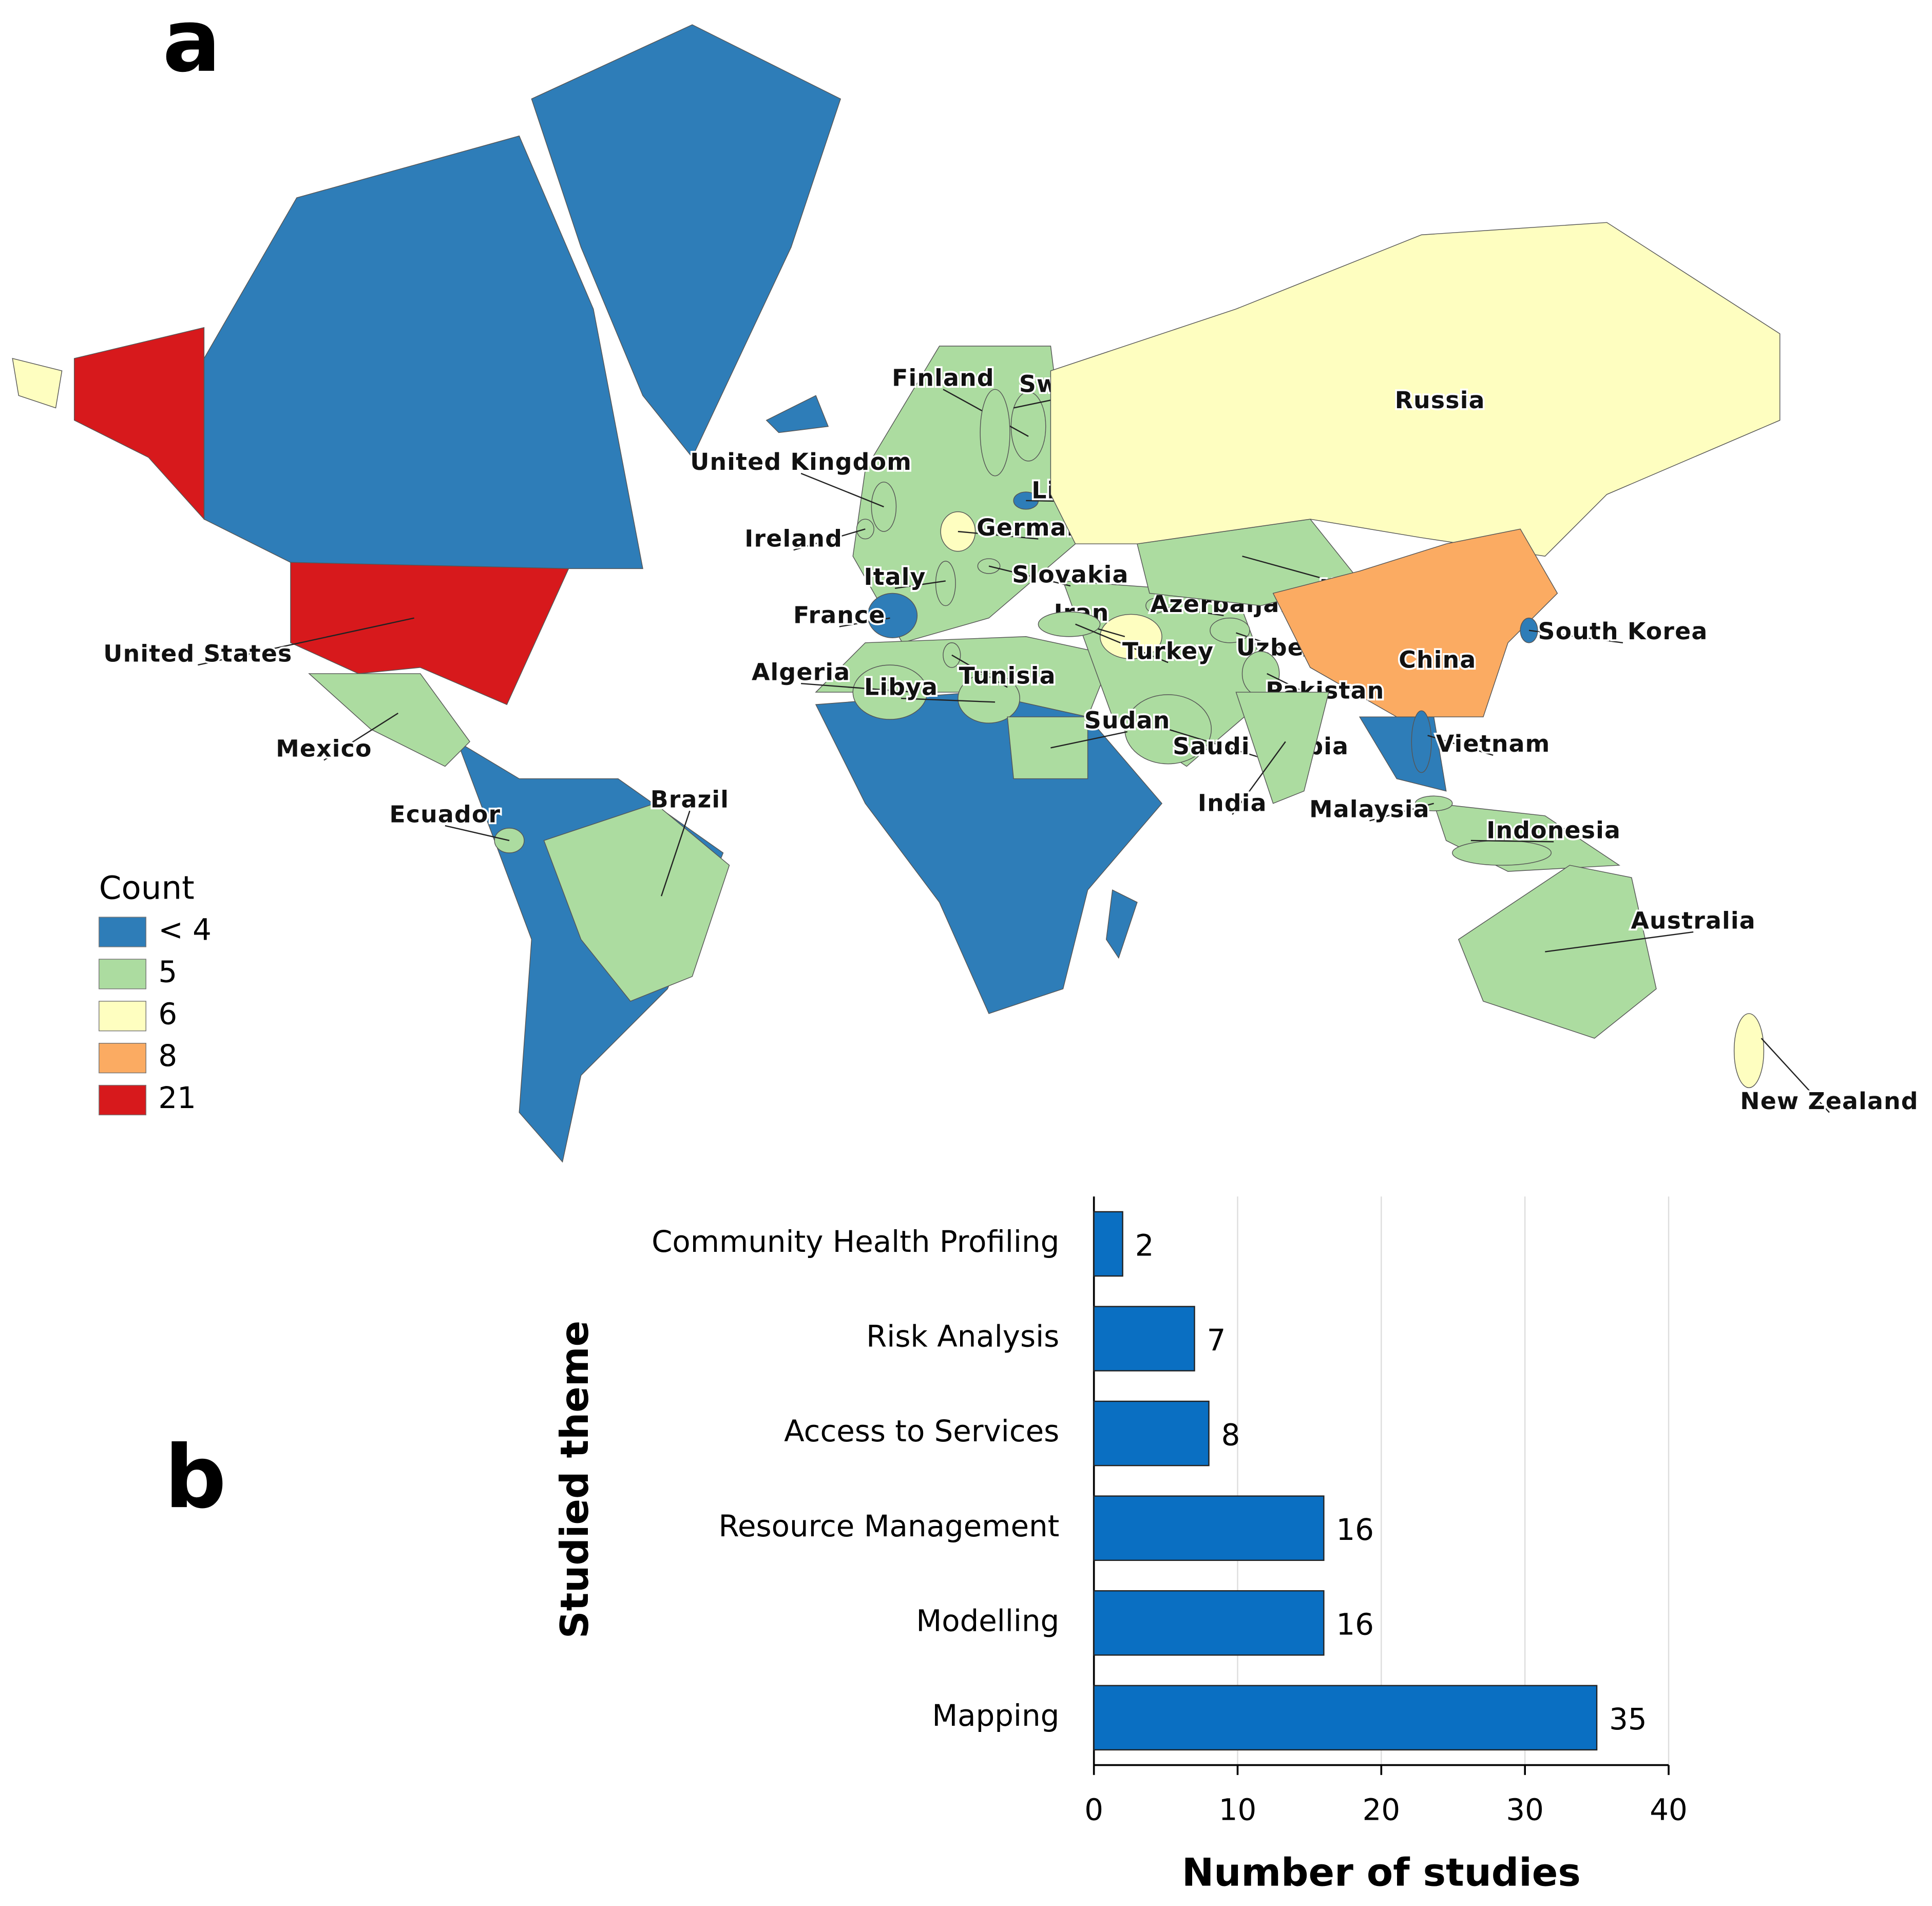 The width and height of the screenshot is (1932, 1906). I want to click on country-label: Sudan, so click(1127, 720).